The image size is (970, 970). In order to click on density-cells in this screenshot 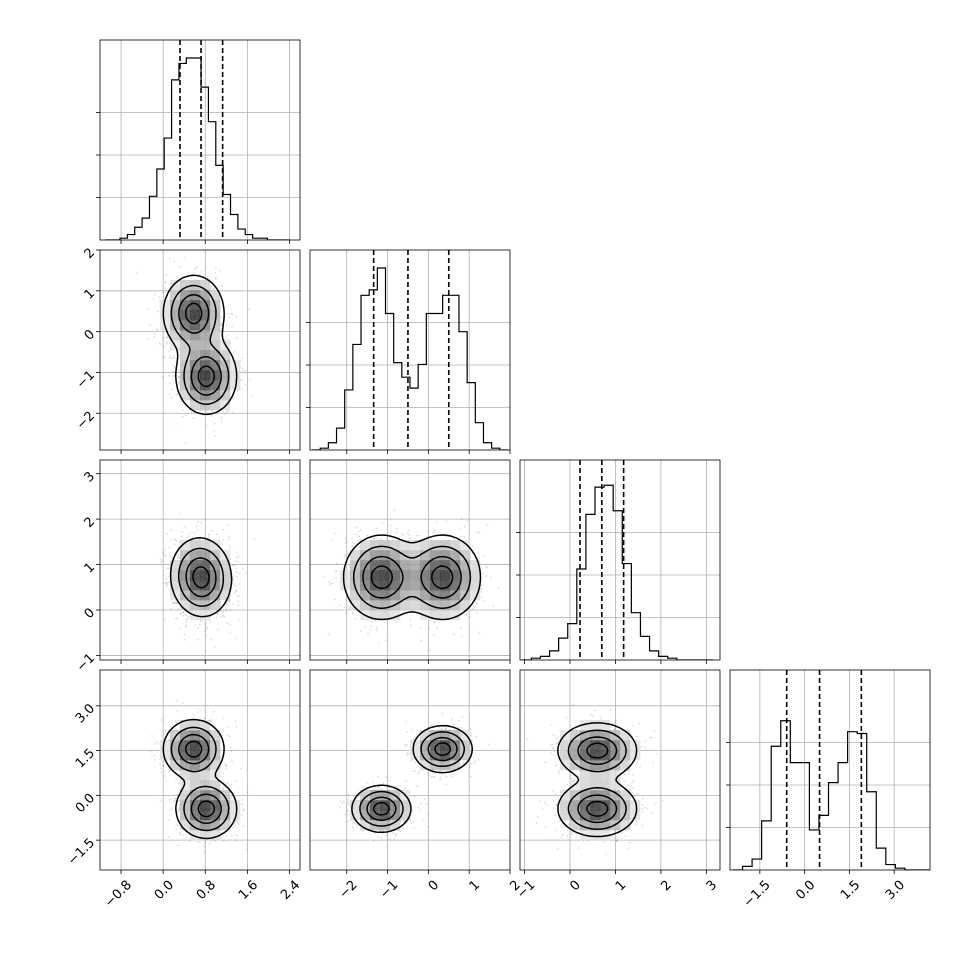, I will do `click(200, 345)`.